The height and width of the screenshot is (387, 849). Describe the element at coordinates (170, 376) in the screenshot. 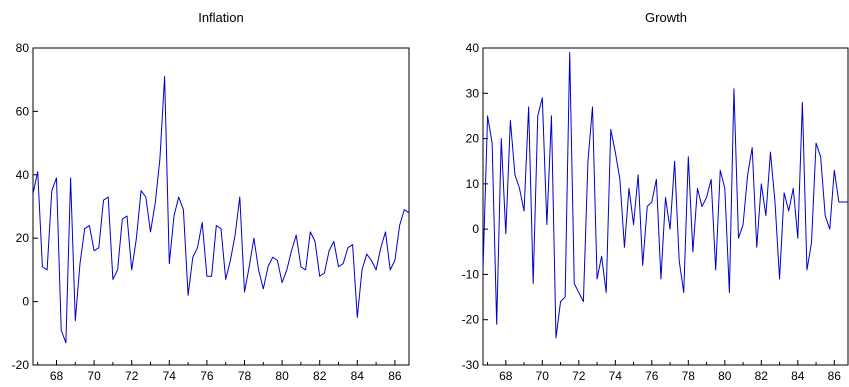

I see `inflation-x-tick-label: 74` at that location.